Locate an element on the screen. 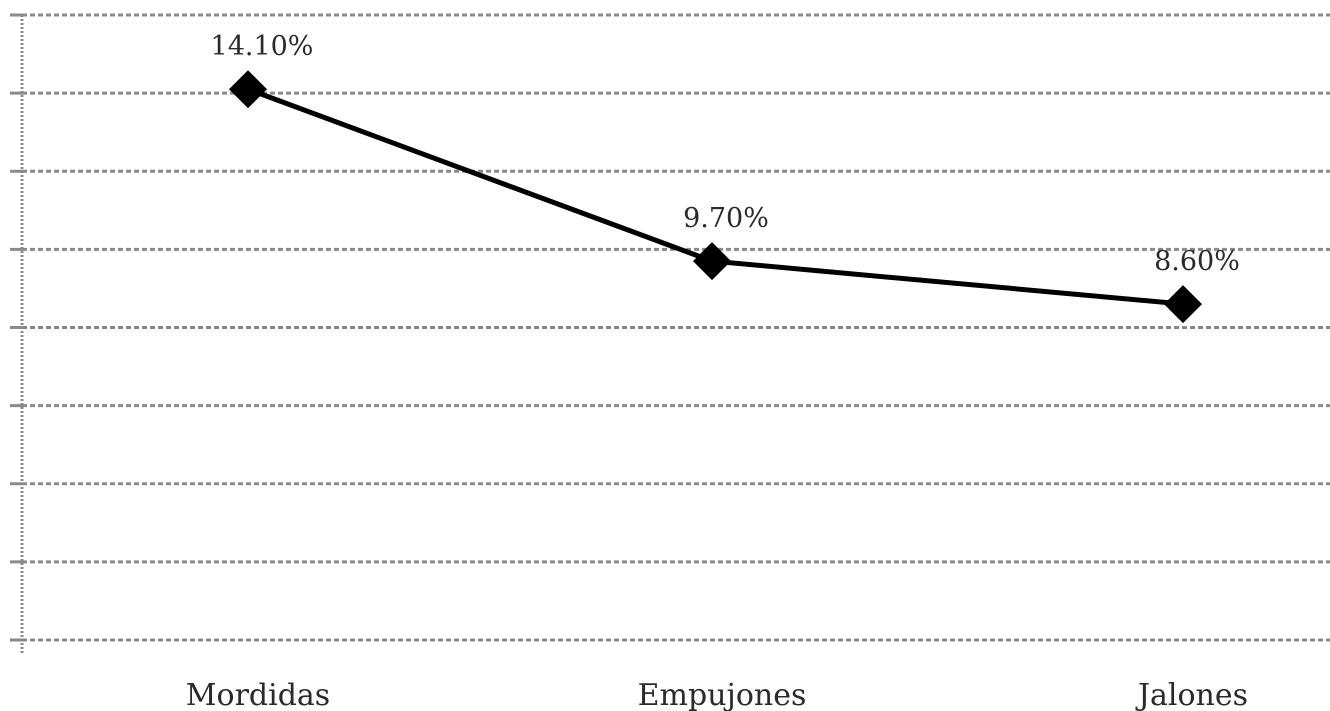  x-tick-label: Empujones is located at coordinates (722, 694).